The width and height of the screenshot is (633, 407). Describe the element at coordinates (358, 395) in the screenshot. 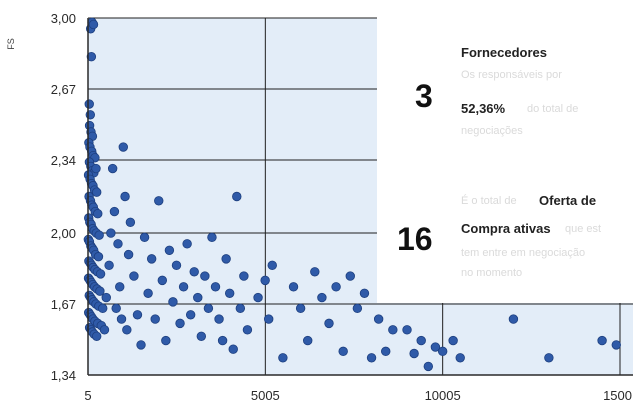

I see `x-tick-labels: 5 5005 10005 1500` at that location.